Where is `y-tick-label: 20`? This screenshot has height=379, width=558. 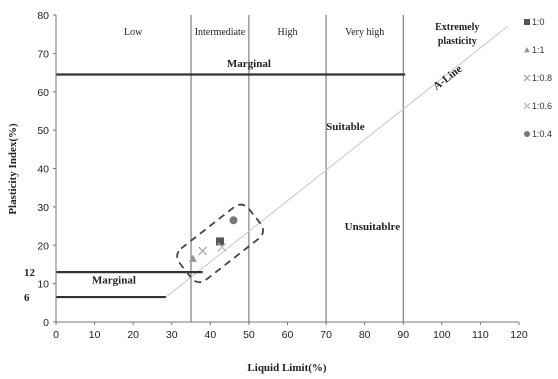
y-tick-label: 20 is located at coordinates (43, 246).